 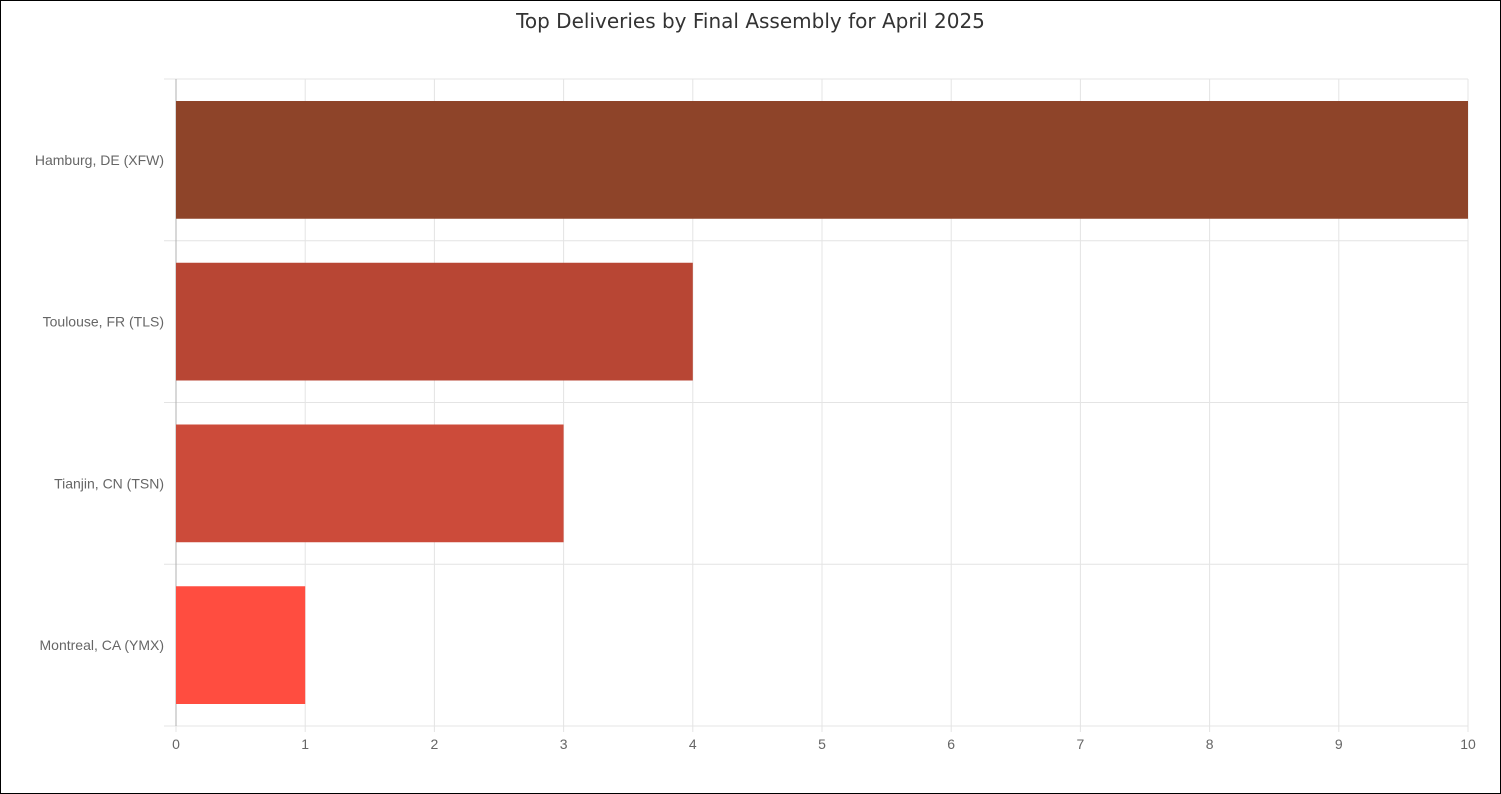 What do you see at coordinates (102, 645) in the screenshot?
I see `y-tick-label: Montreal, CA (YMX)` at bounding box center [102, 645].